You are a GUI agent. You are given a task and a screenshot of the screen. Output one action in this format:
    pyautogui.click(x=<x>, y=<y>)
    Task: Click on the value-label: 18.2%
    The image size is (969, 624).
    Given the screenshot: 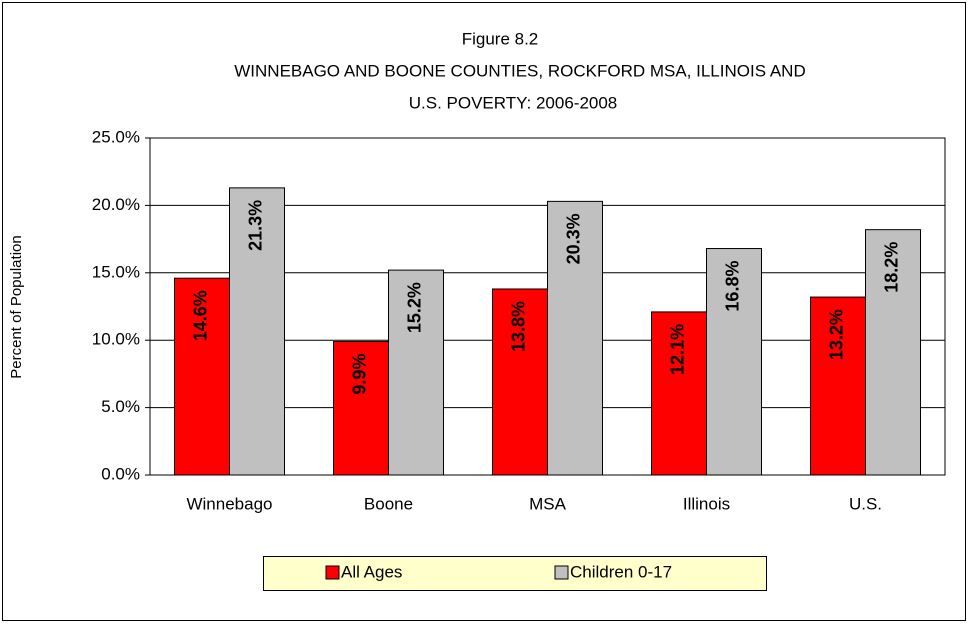 What is the action you would take?
    pyautogui.click(x=892, y=267)
    